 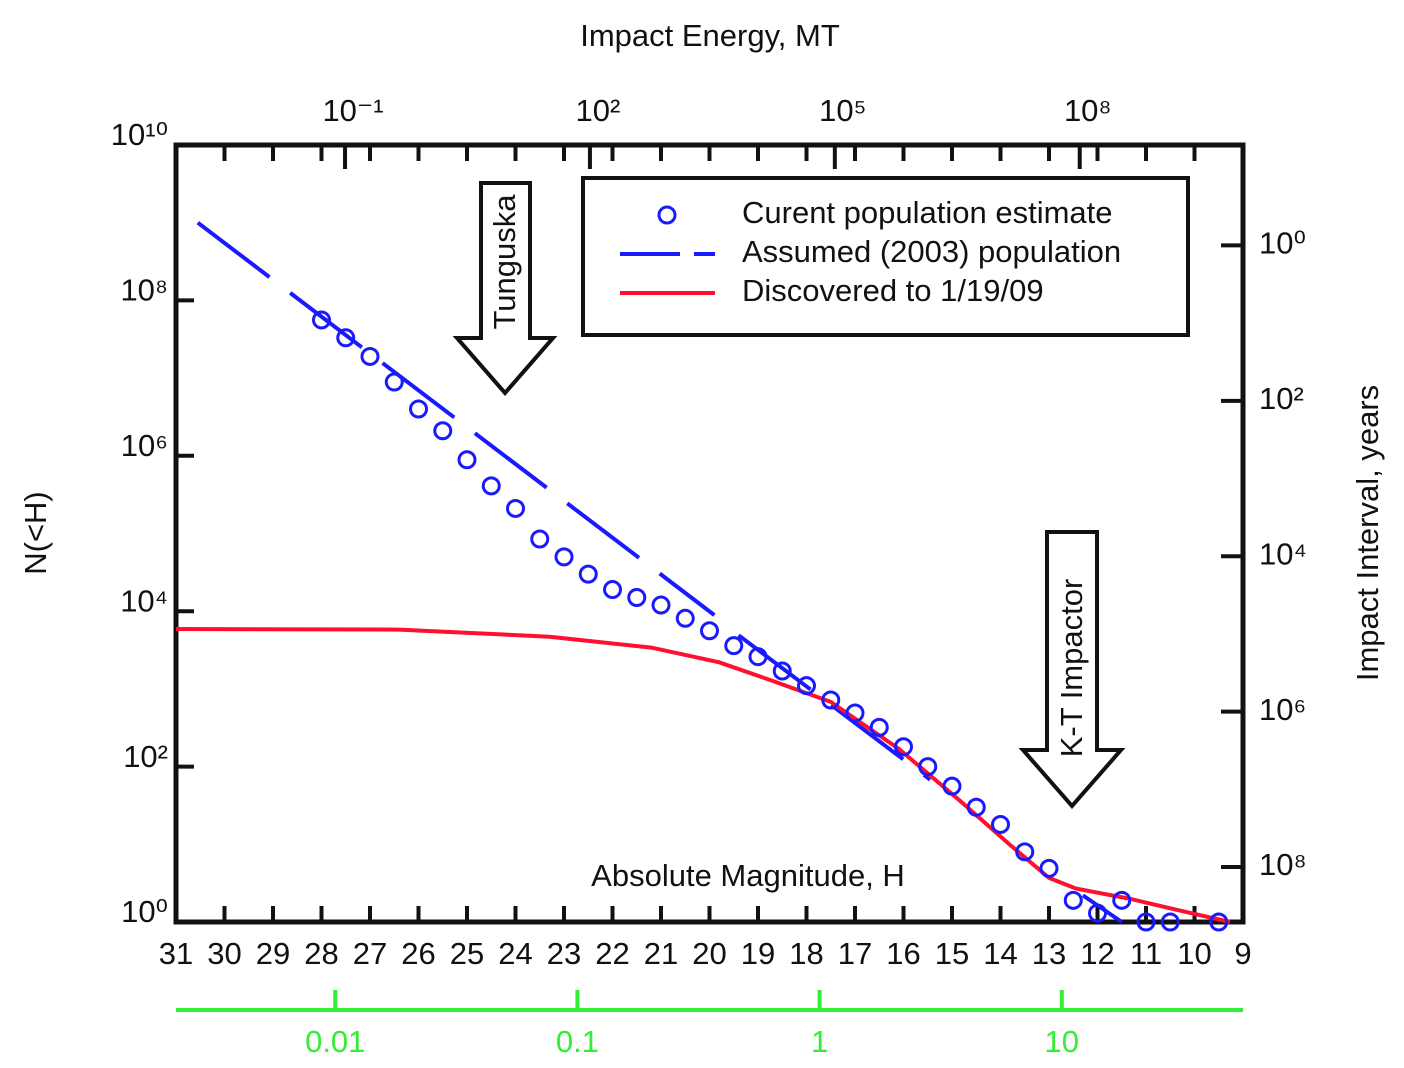 What do you see at coordinates (144, 600) in the screenshot?
I see `y-tick-label: 10⁴` at bounding box center [144, 600].